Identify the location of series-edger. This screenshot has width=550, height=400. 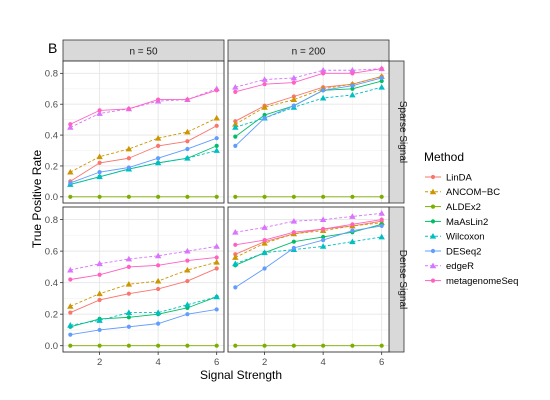
(308, 222).